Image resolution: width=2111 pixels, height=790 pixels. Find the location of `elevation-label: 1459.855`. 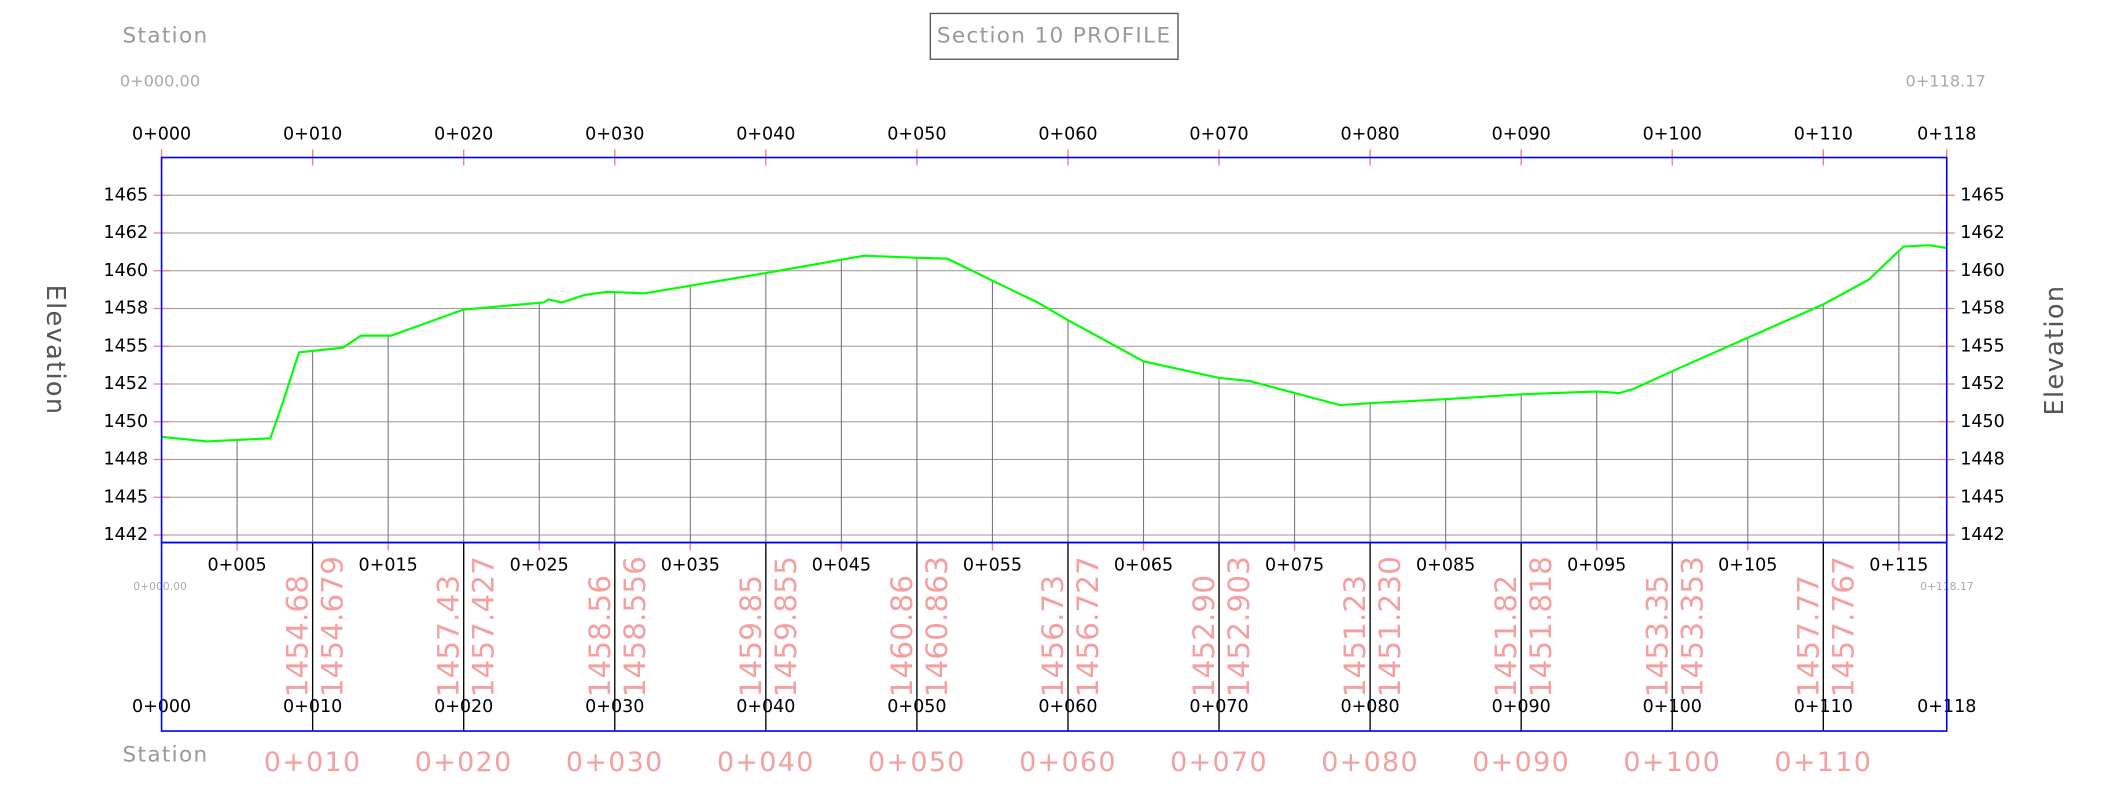

elevation-label: 1459.855 is located at coordinates (786, 626).